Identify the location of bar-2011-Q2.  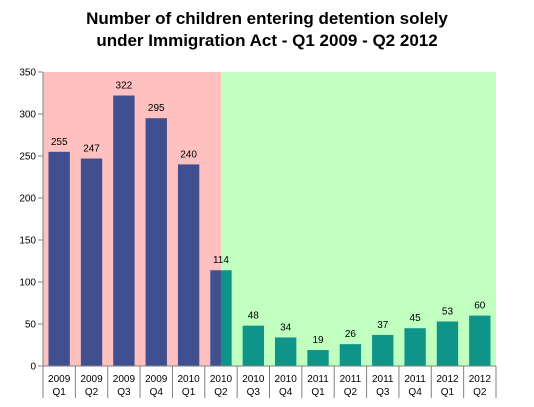
(350, 355).